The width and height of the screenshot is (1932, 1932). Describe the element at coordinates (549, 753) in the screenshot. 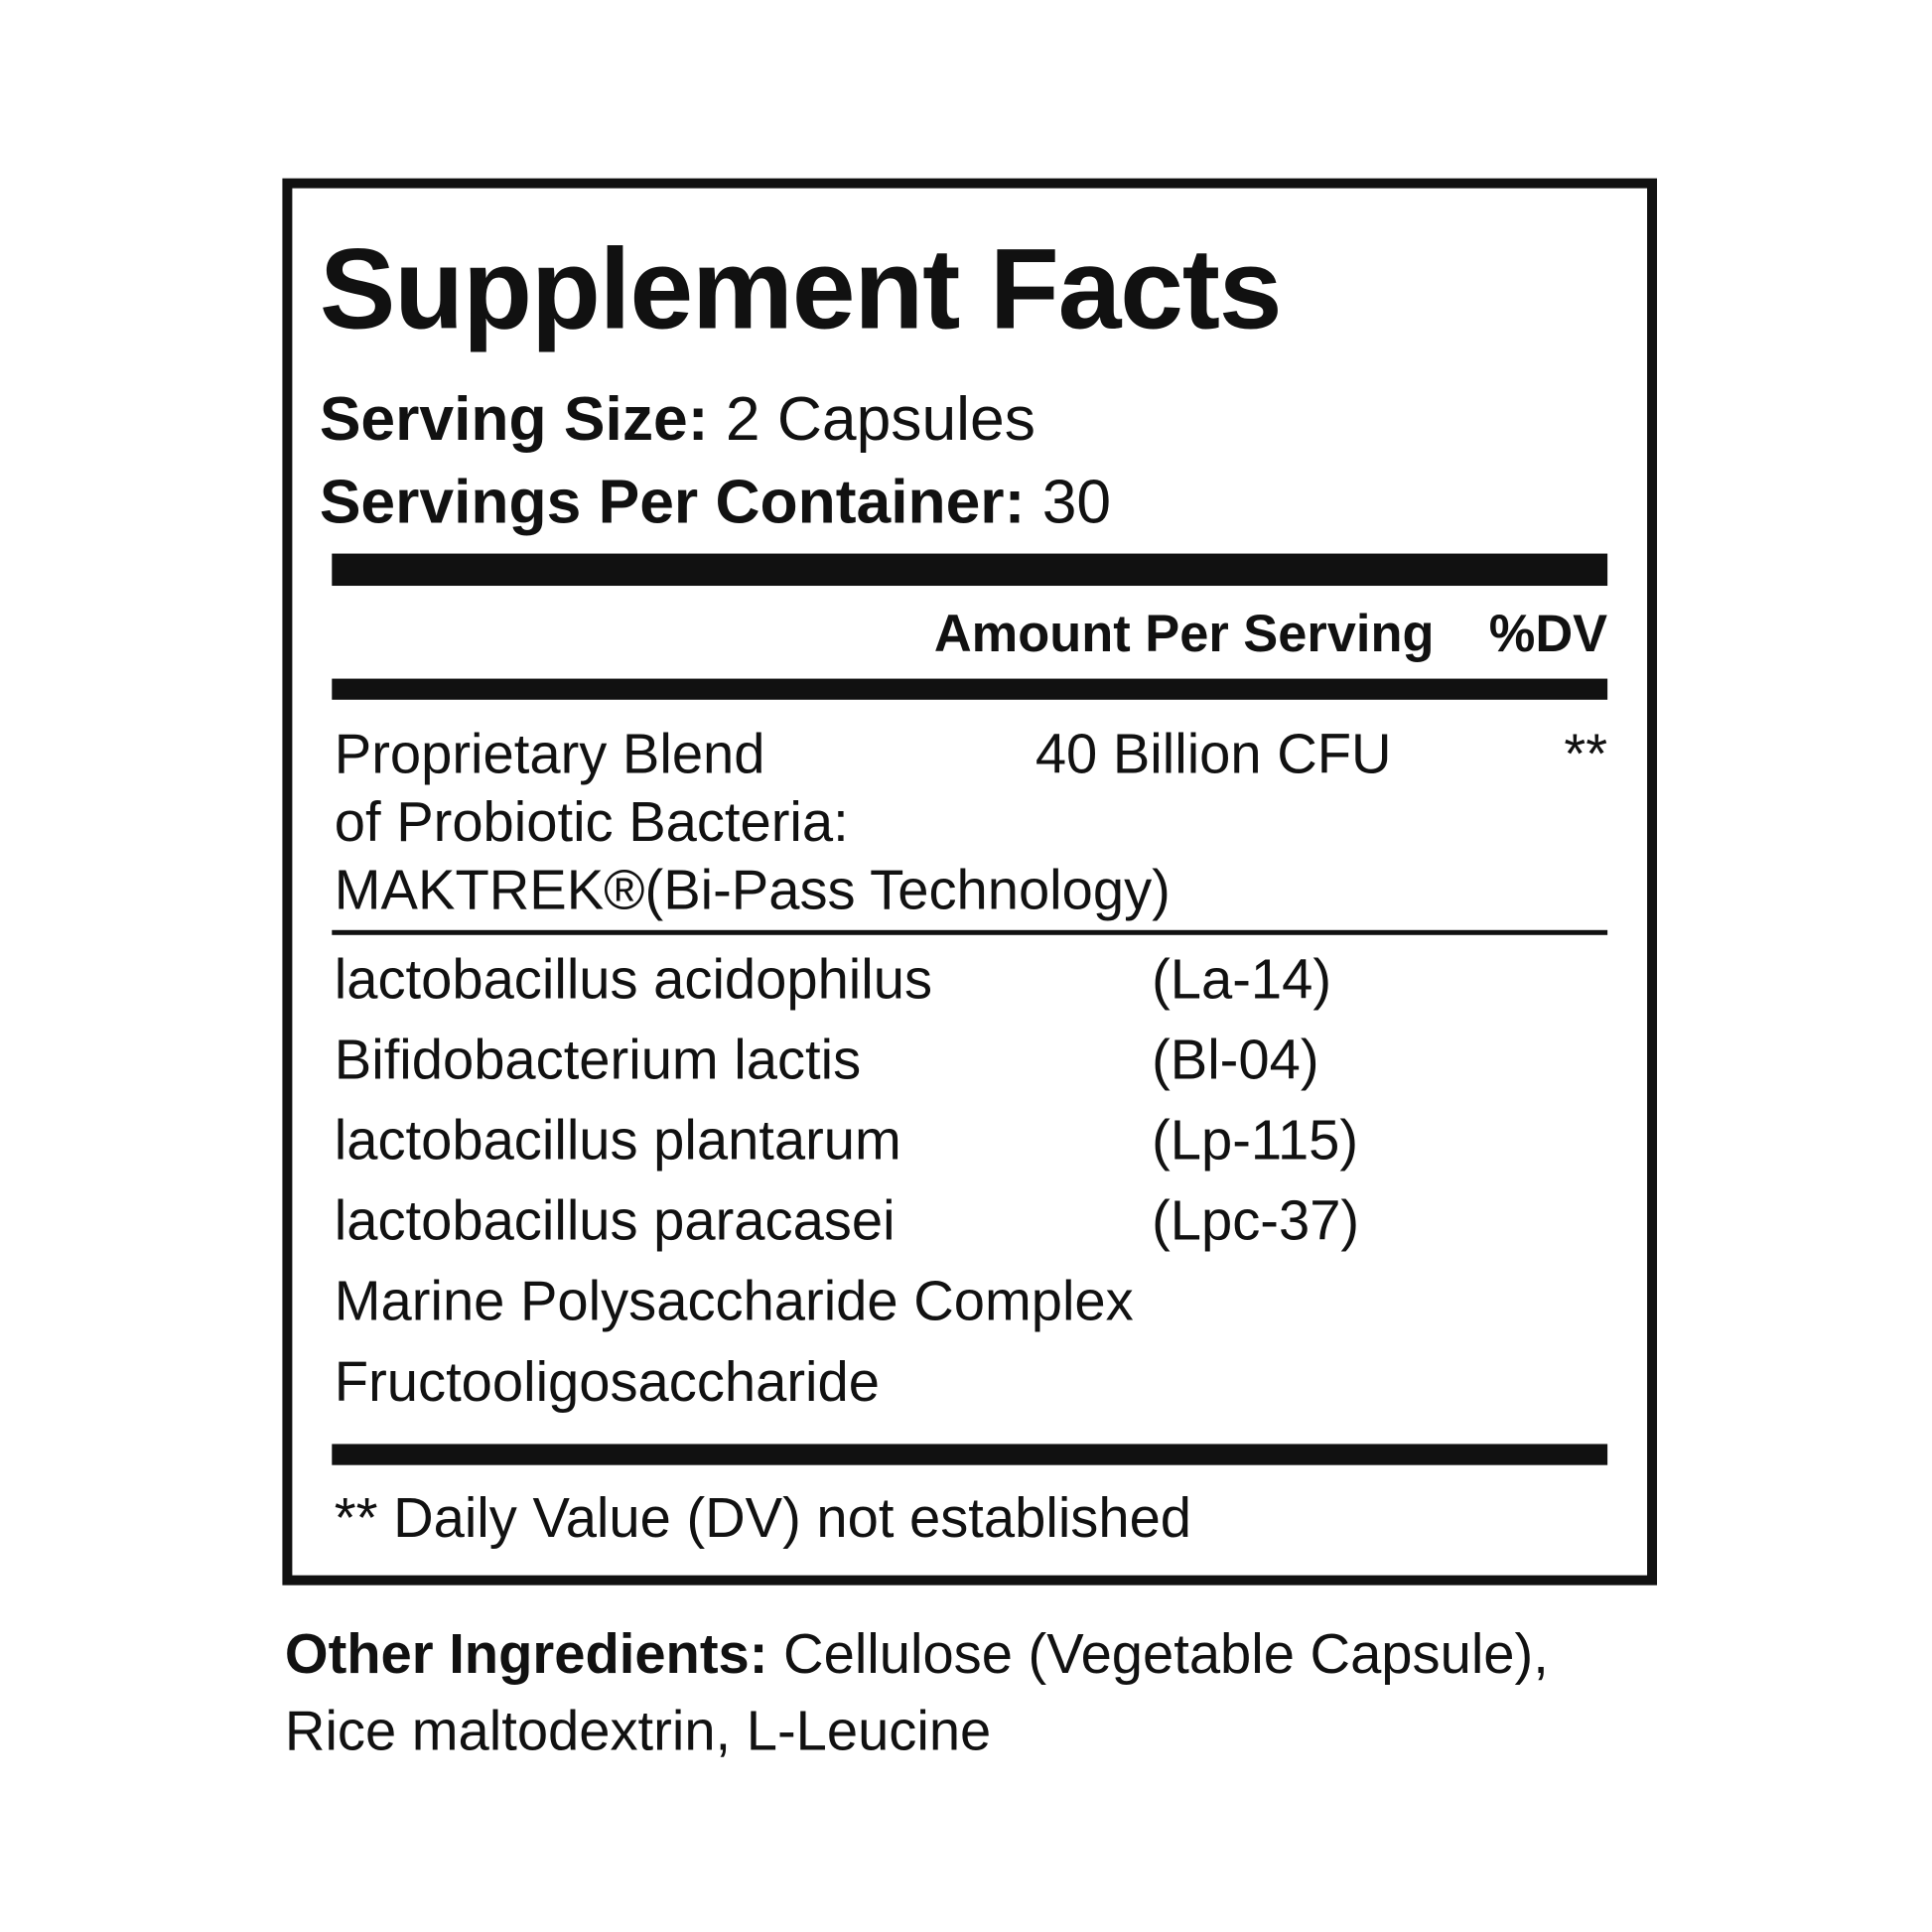

I see `blend-line: Proprietary Blend` at that location.